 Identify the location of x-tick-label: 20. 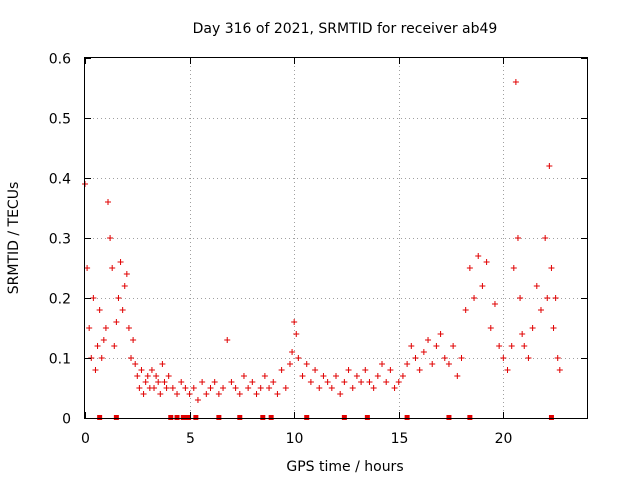
(504, 439).